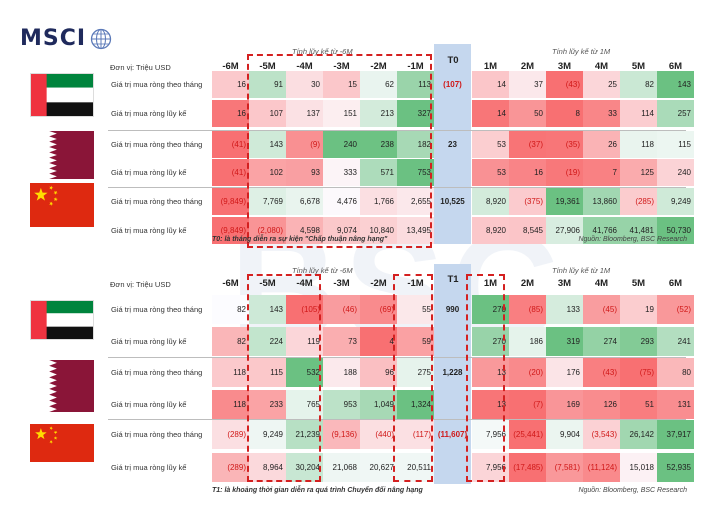 This screenshot has width=719, height=506. Describe the element at coordinates (157, 201) in the screenshot. I see `row-label: Giá trị mua ròng theo tháng` at that location.